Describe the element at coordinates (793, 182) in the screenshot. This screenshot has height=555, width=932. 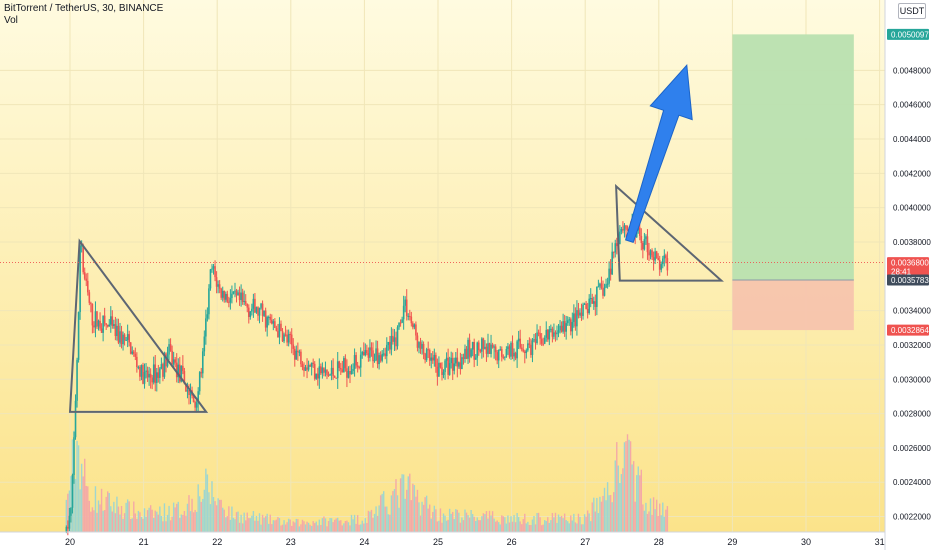
I see `long-position-tool` at that location.